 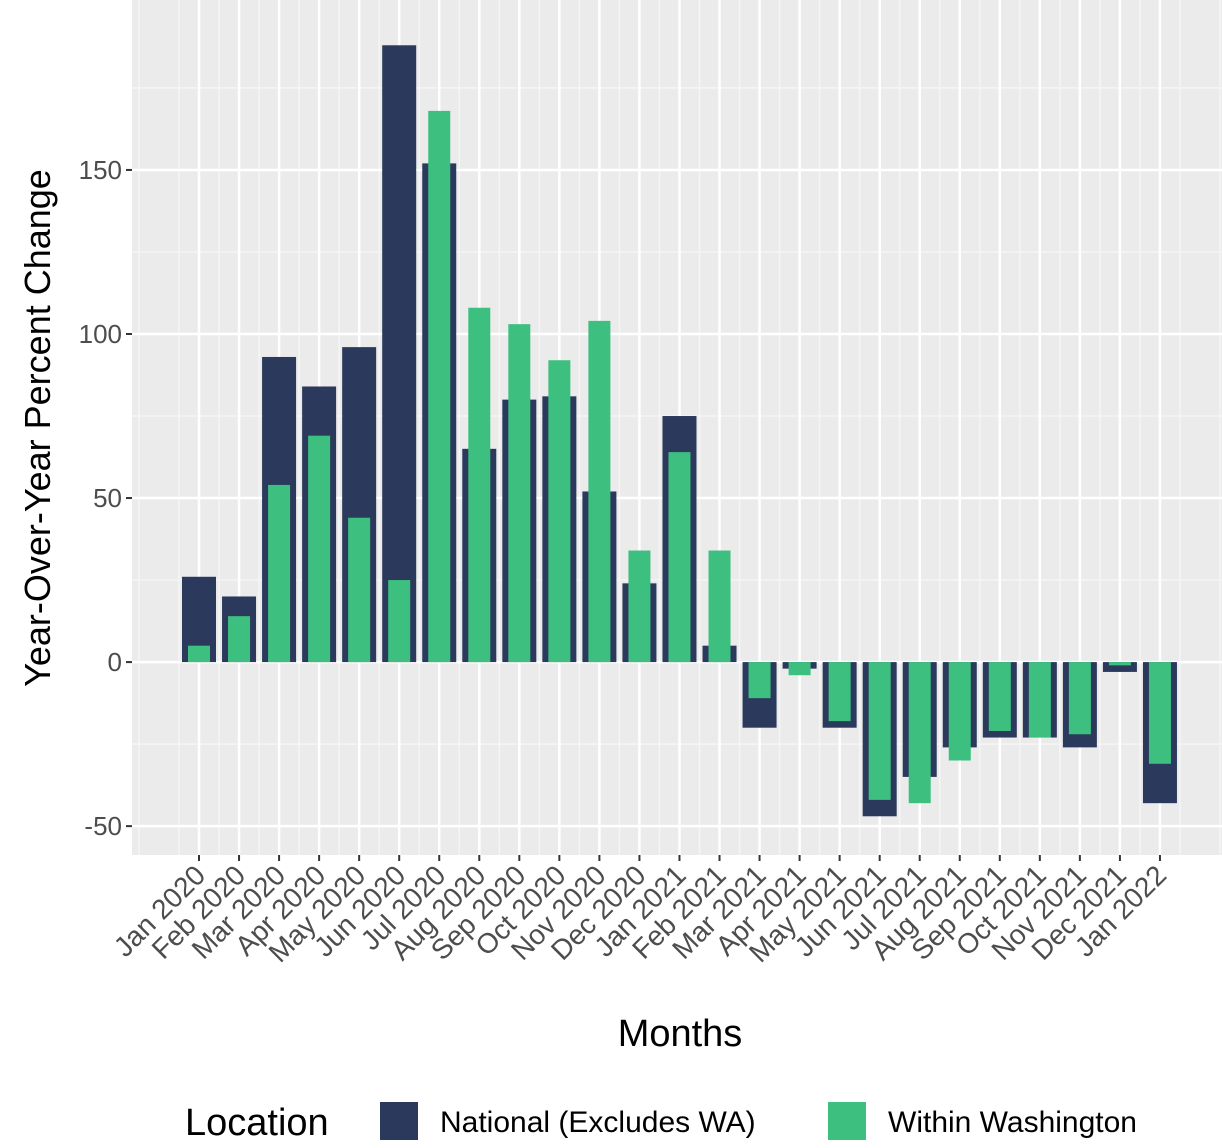 What do you see at coordinates (680, 1034) in the screenshot?
I see `x-axis-title: Months` at bounding box center [680, 1034].